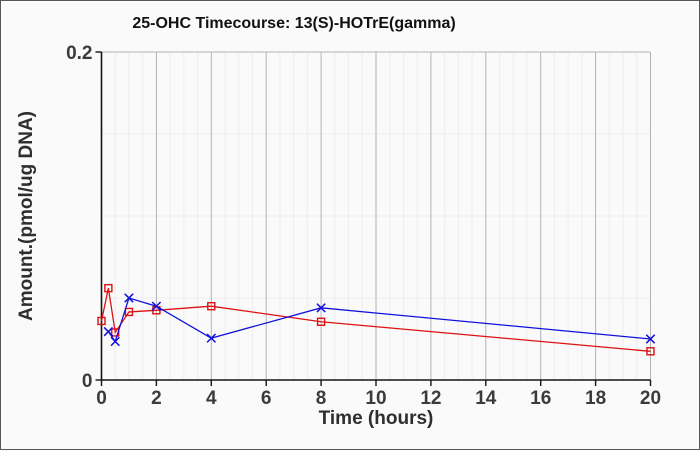  I want to click on chart-title: 25-OHC Timecourse: 13(S)-HOTrE(gamma), so click(294, 23).